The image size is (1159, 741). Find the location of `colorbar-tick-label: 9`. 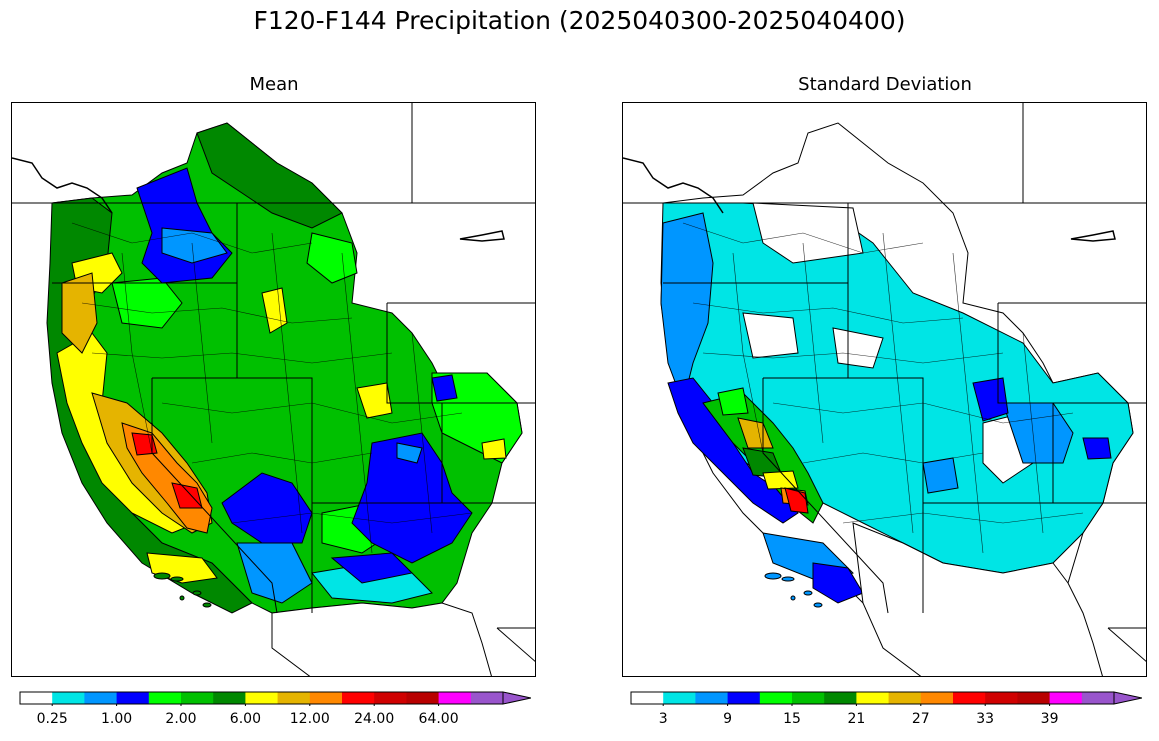

colorbar-tick-label: 9 is located at coordinates (728, 719).